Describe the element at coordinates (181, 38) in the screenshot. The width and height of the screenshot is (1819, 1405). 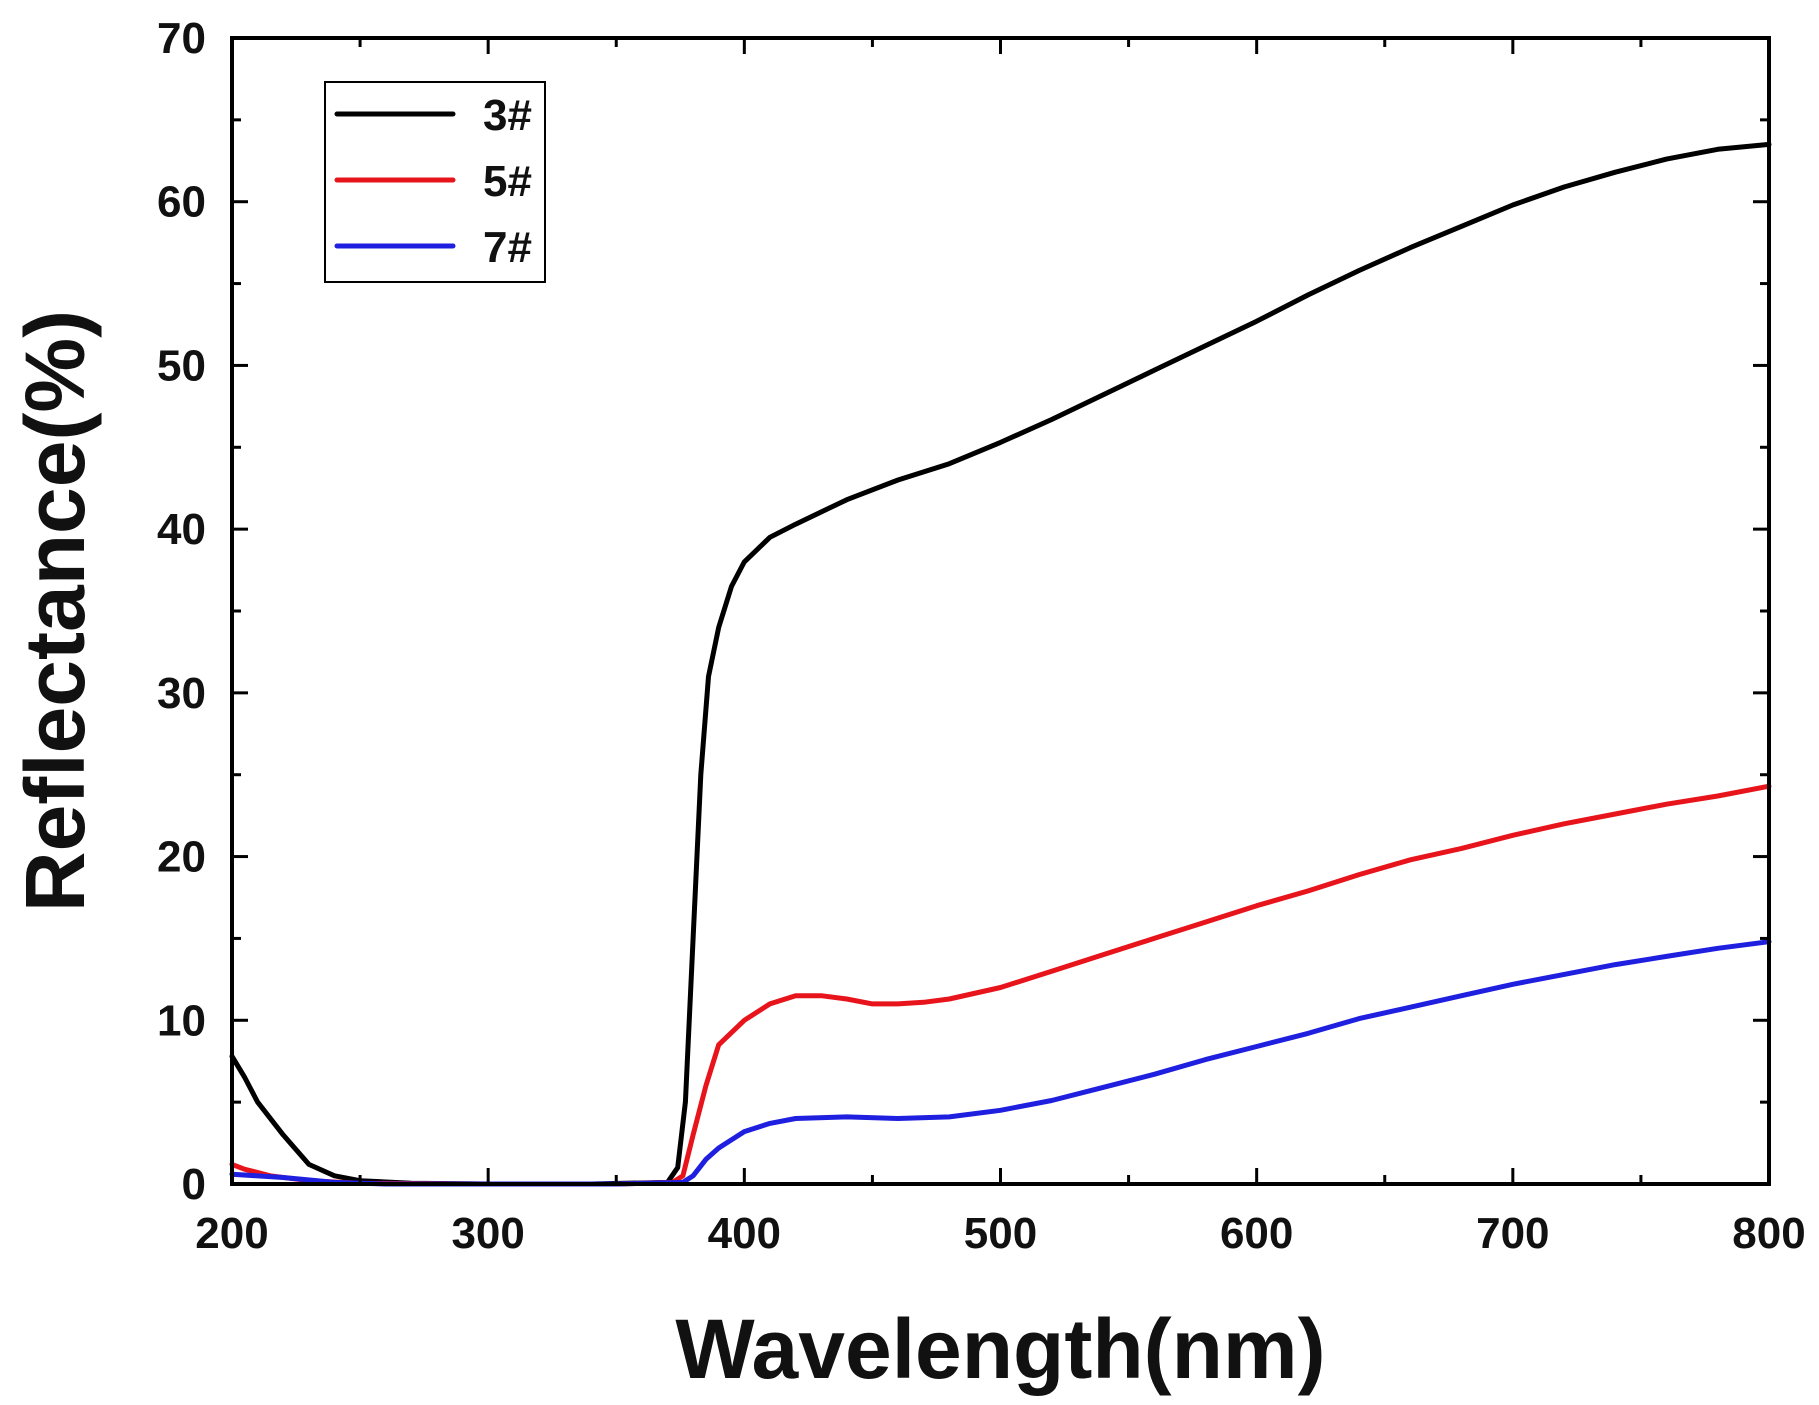
I see `y-tick-label: 70` at that location.